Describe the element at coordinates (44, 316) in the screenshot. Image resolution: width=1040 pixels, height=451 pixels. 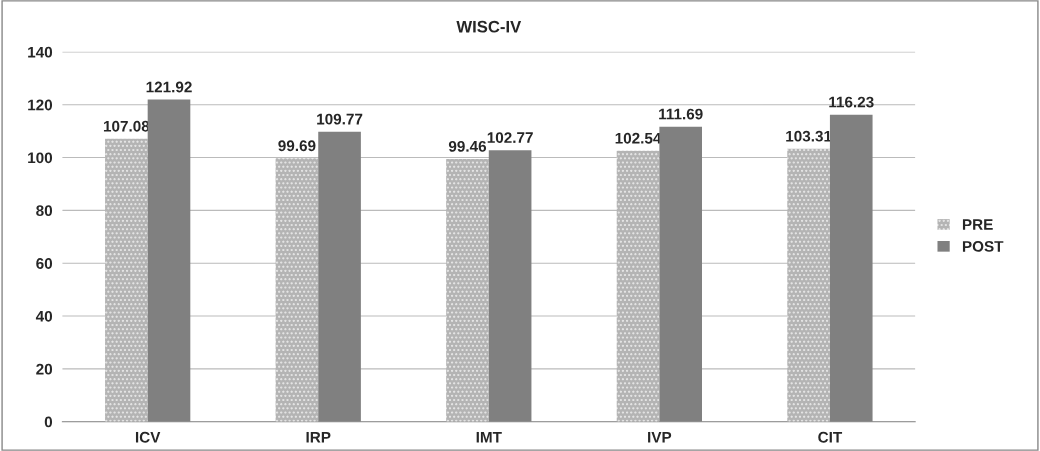
I see `y-tick-label: 40` at that location.